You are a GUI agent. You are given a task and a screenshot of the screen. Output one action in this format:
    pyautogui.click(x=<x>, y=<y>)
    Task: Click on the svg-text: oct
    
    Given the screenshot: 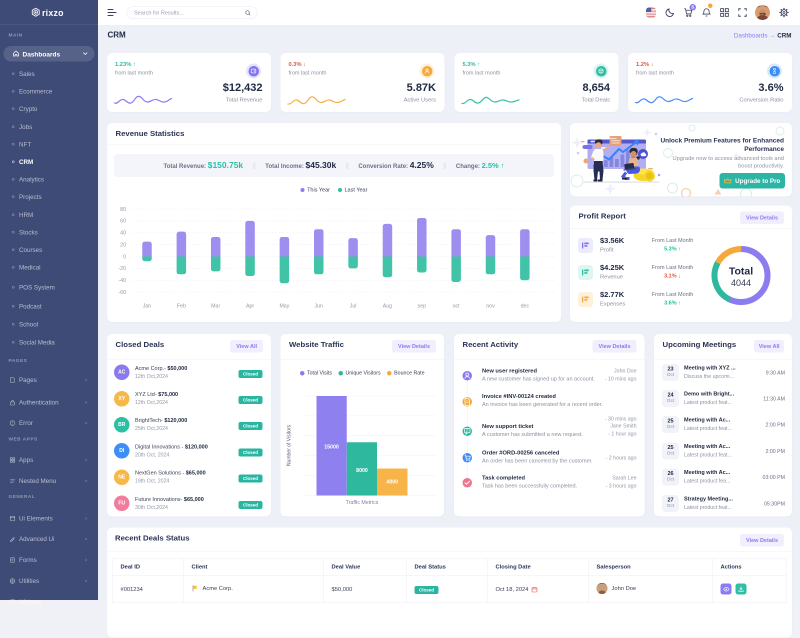 What is the action you would take?
    pyautogui.click(x=457, y=307)
    